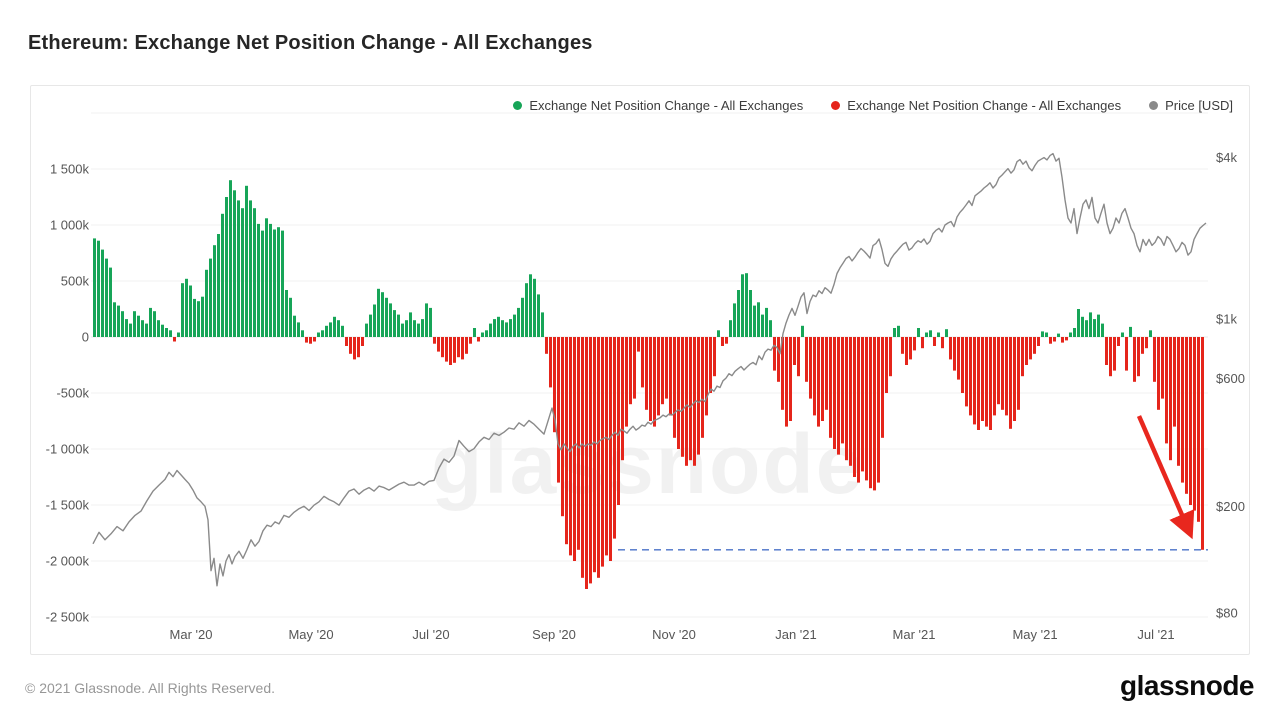 The width and height of the screenshot is (1280, 720). I want to click on copyright-text: © 2021 Glassnode. All Rights Reserved., so click(150, 688).